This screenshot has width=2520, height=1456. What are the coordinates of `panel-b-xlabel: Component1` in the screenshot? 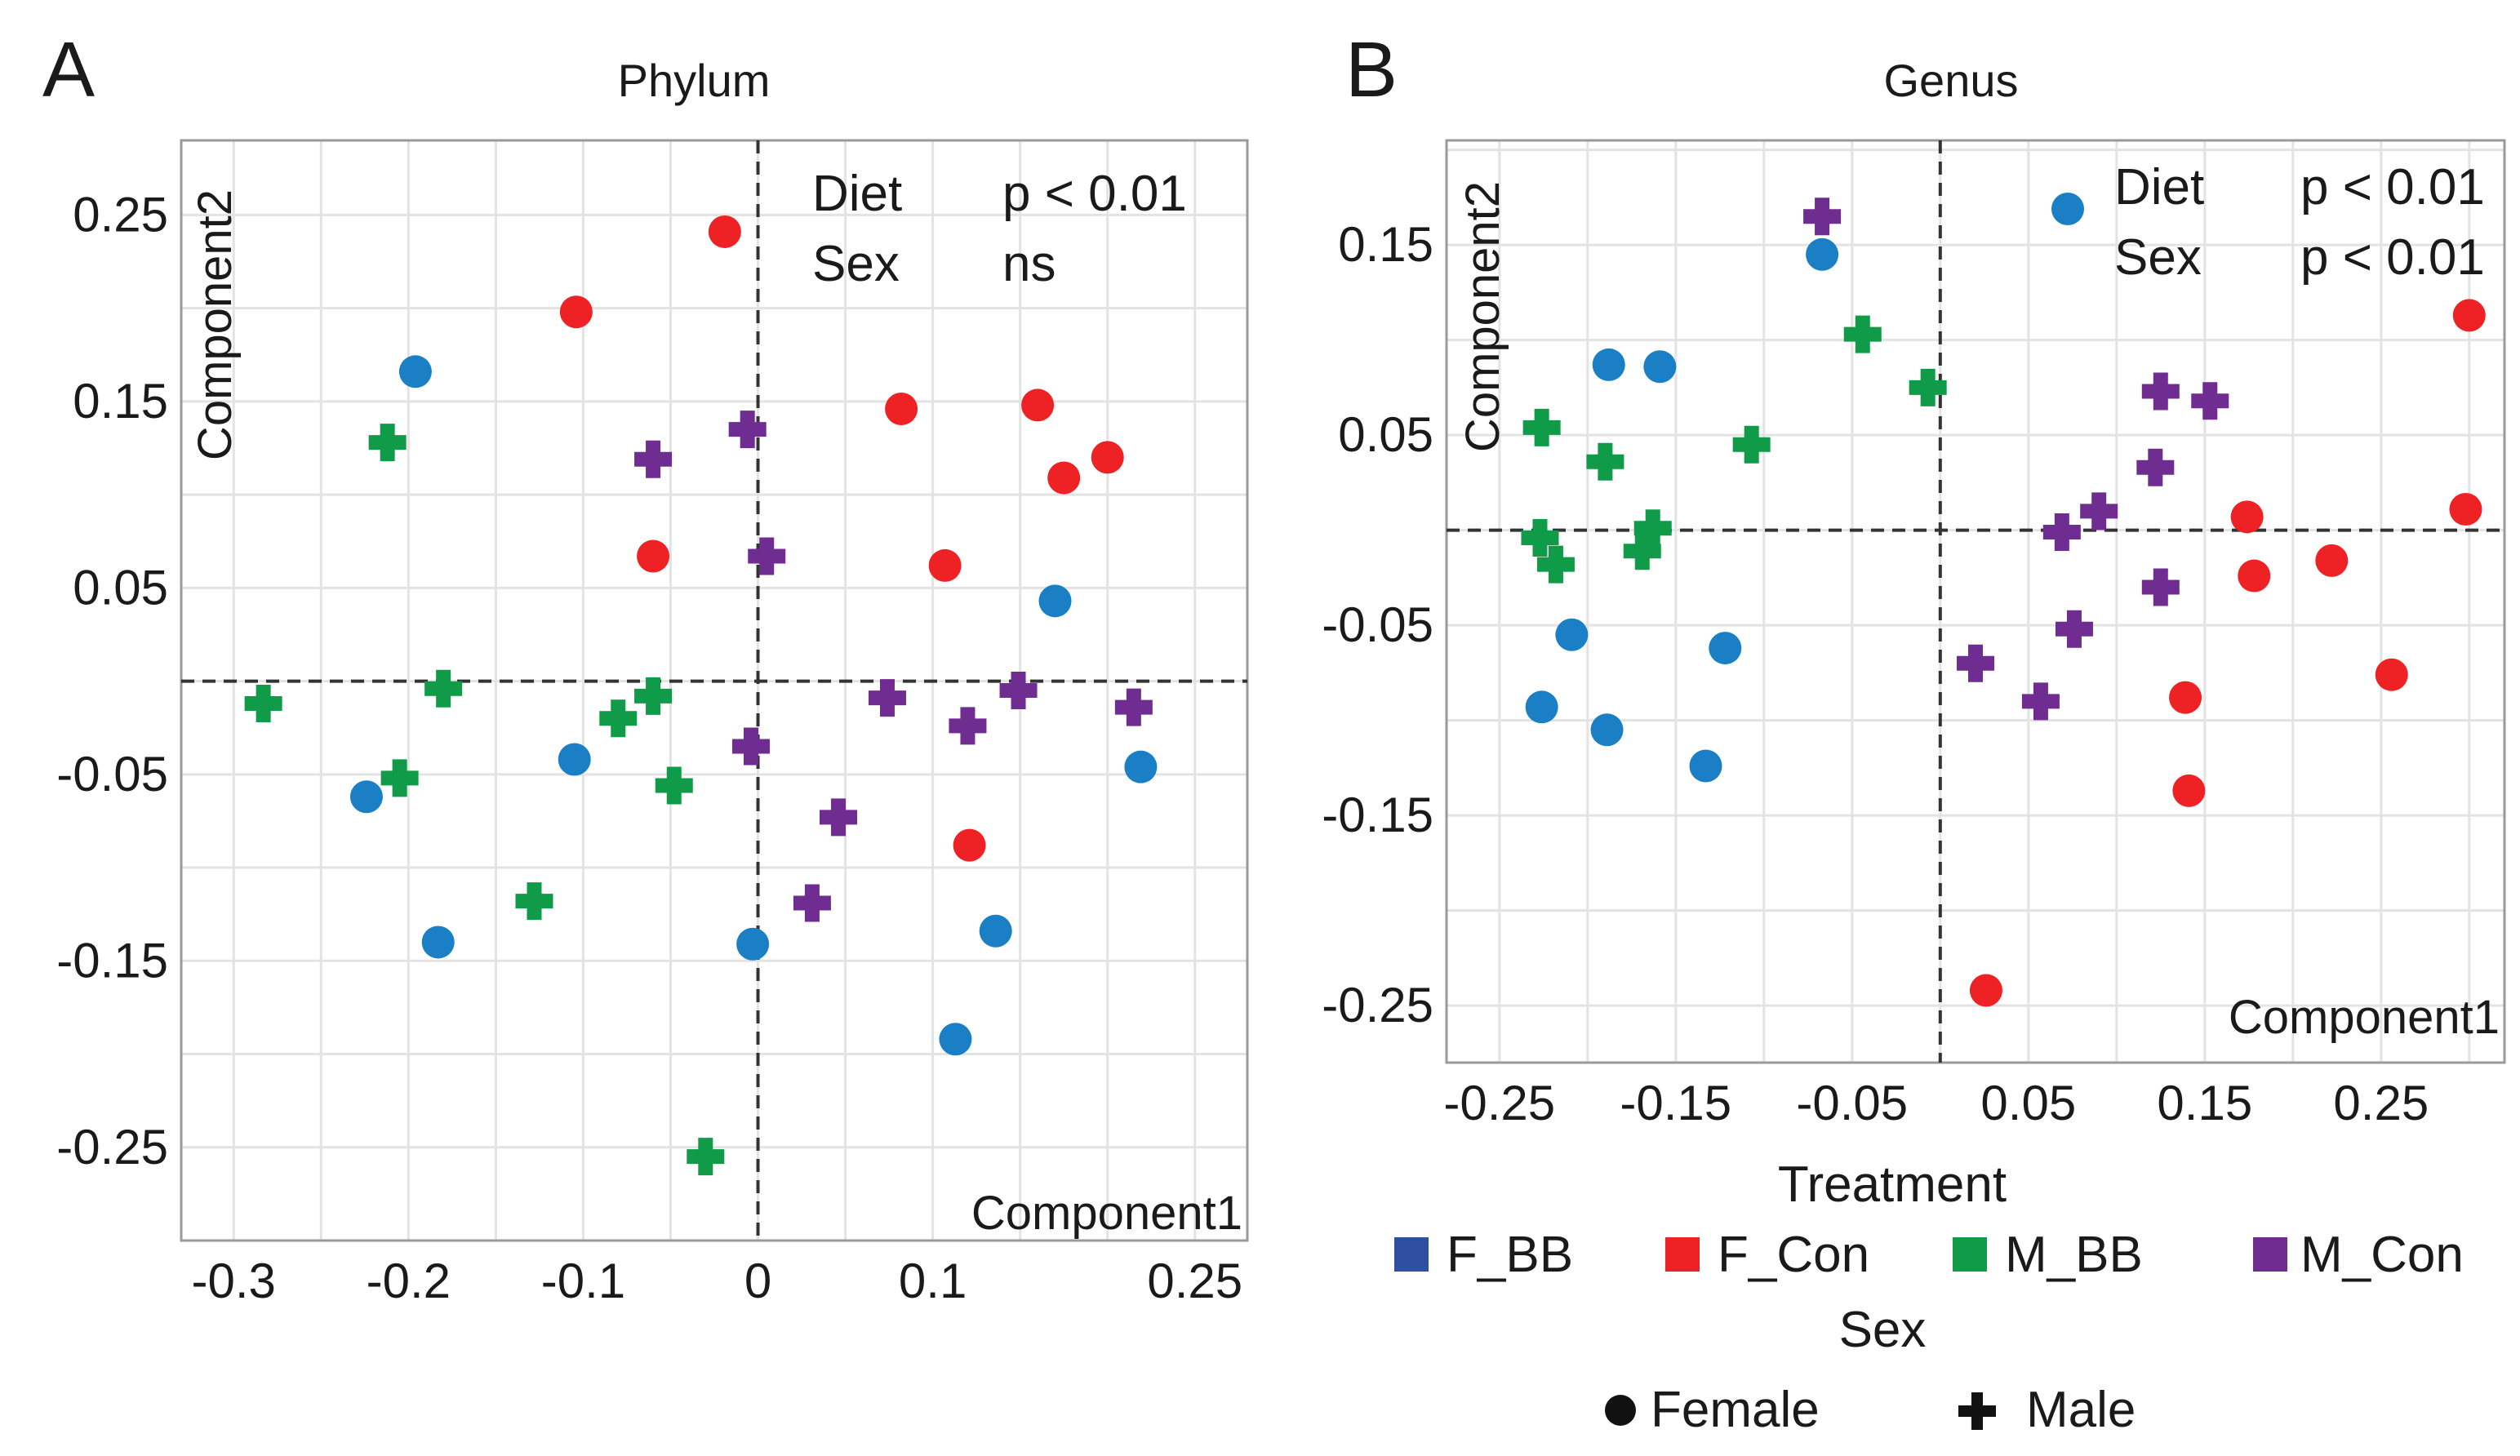 It's located at (2365, 1017).